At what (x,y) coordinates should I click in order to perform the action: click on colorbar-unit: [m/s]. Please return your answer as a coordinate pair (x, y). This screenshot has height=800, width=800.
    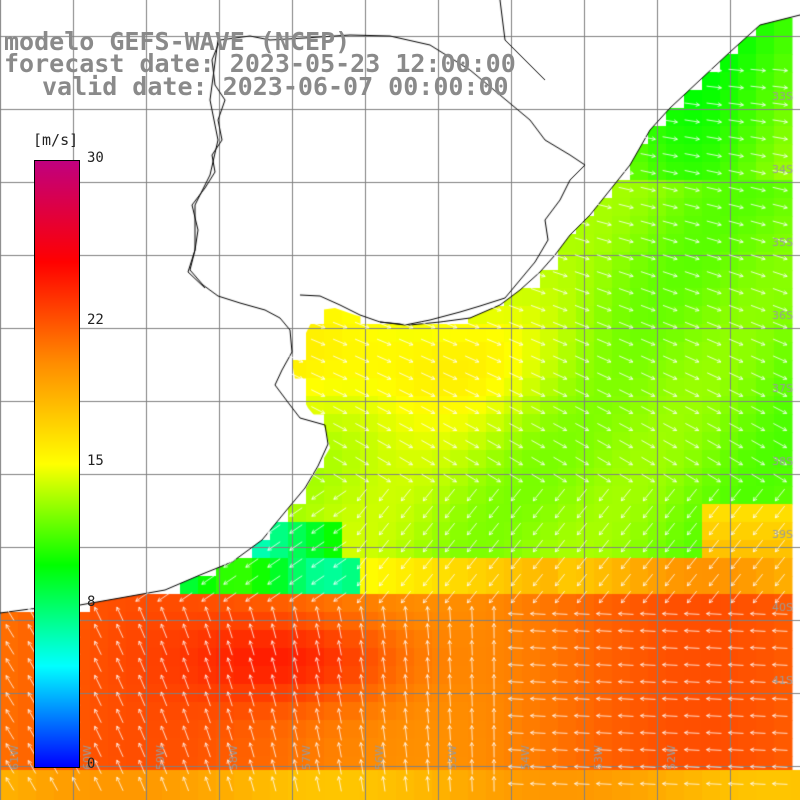
    Looking at the image, I should click on (56, 140).